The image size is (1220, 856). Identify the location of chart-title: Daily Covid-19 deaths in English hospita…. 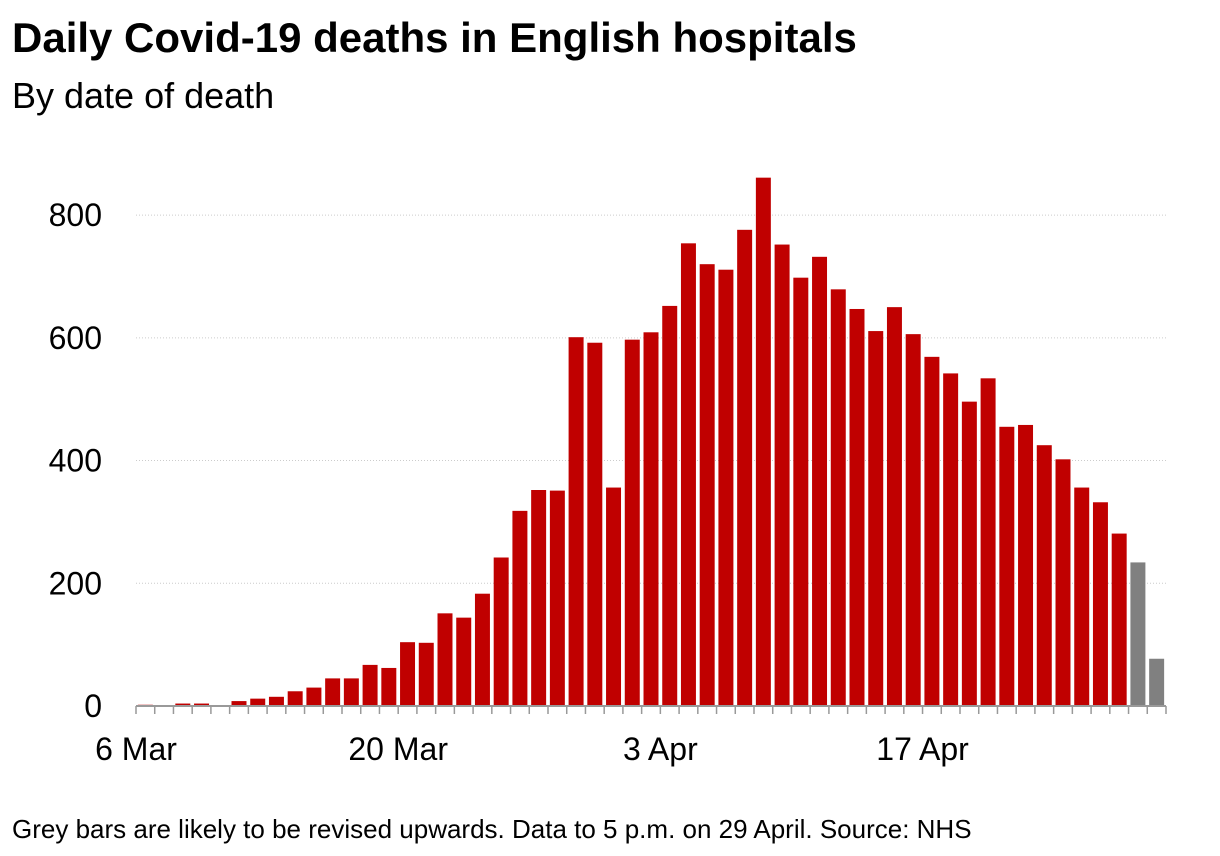
(434, 37).